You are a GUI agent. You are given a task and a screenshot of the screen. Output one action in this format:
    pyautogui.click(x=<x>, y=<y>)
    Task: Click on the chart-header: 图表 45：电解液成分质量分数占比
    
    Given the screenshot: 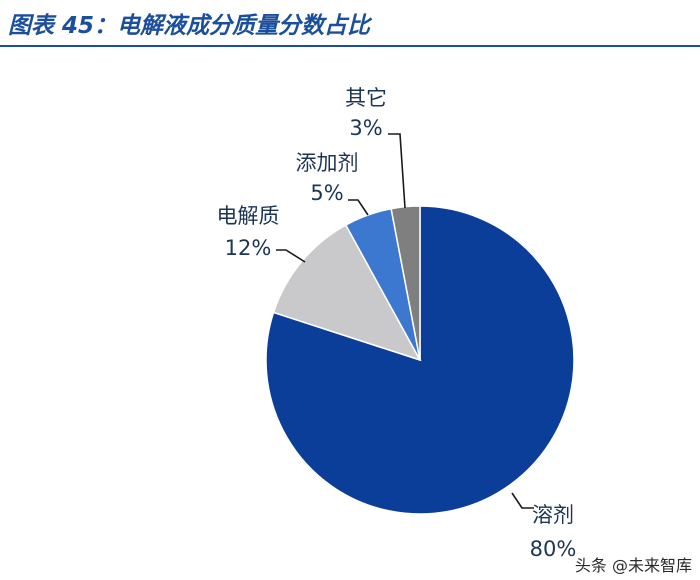 What is the action you would take?
    pyautogui.click(x=350, y=25)
    